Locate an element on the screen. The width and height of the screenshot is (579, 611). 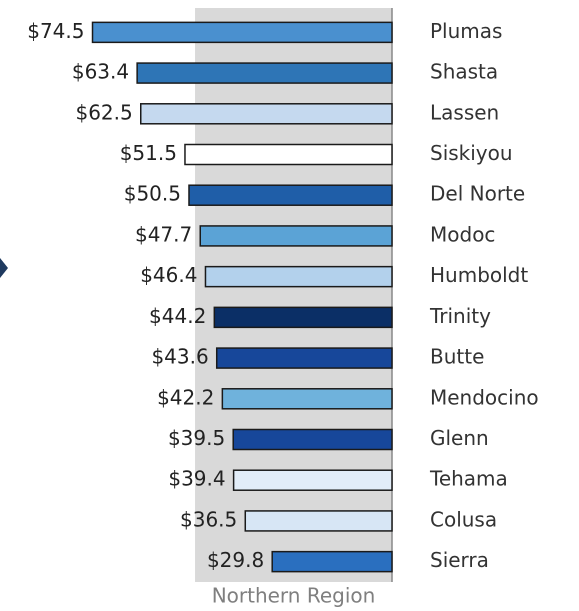
category-label: Modoc is located at coordinates (462, 234).